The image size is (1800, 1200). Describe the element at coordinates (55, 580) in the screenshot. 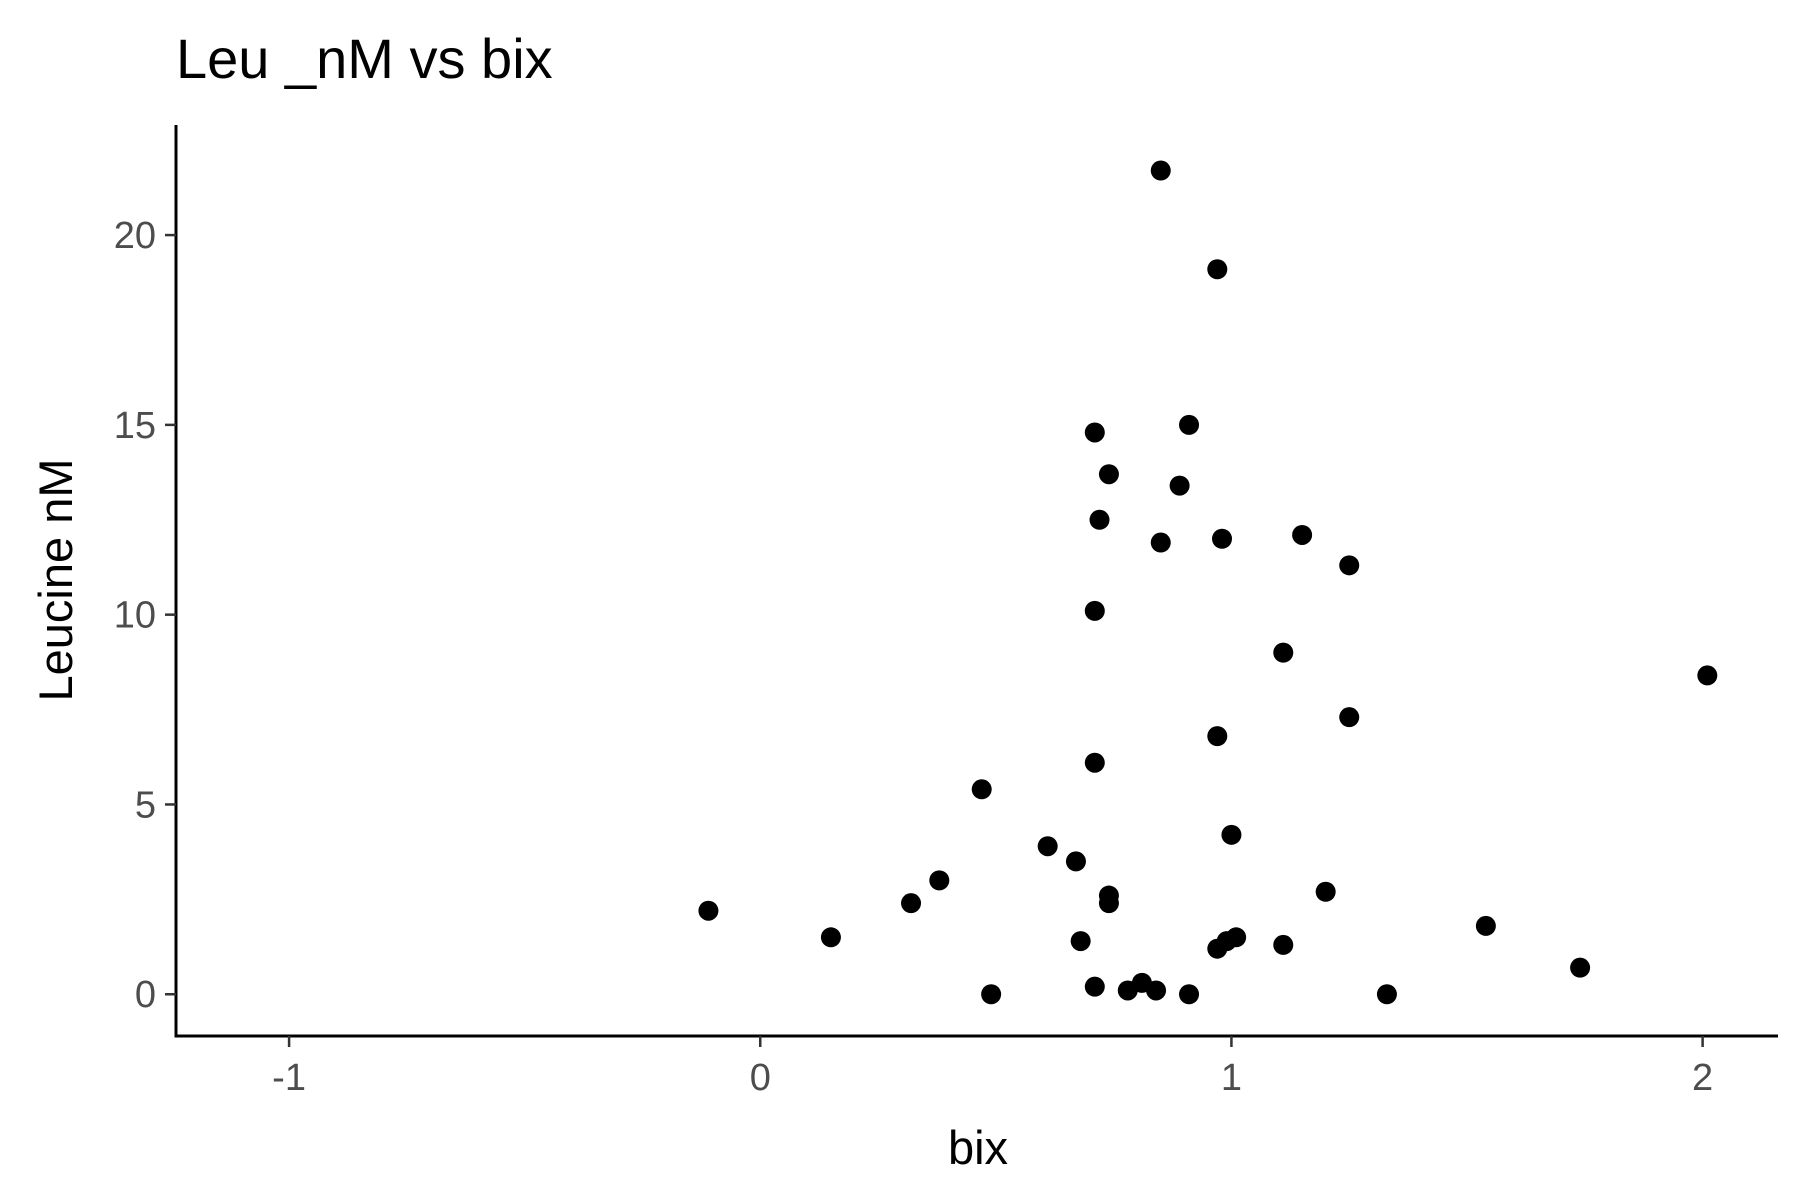

I see `y-axis-title: Leucine nM` at that location.